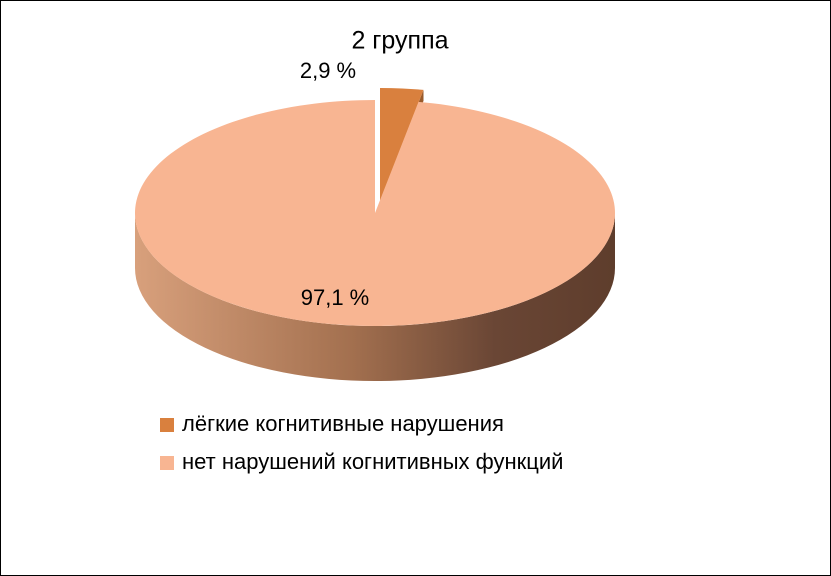 This screenshot has width=831, height=576. What do you see at coordinates (399, 41) in the screenshot?
I see `chart-title: 2 группа` at bounding box center [399, 41].